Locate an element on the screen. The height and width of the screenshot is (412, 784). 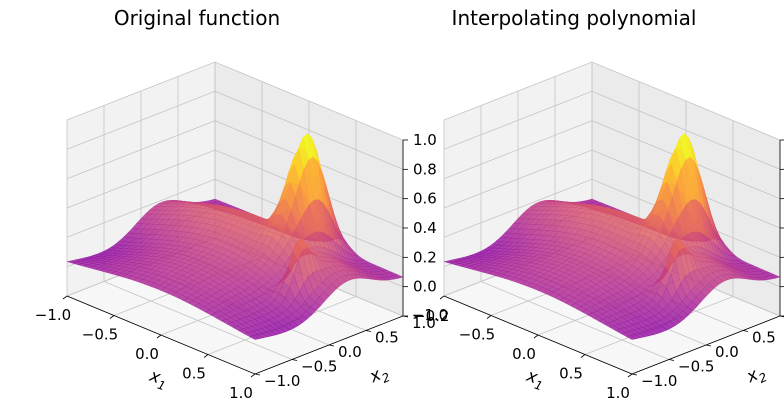
z-tick-label: 1.0 is located at coordinates (425, 140).